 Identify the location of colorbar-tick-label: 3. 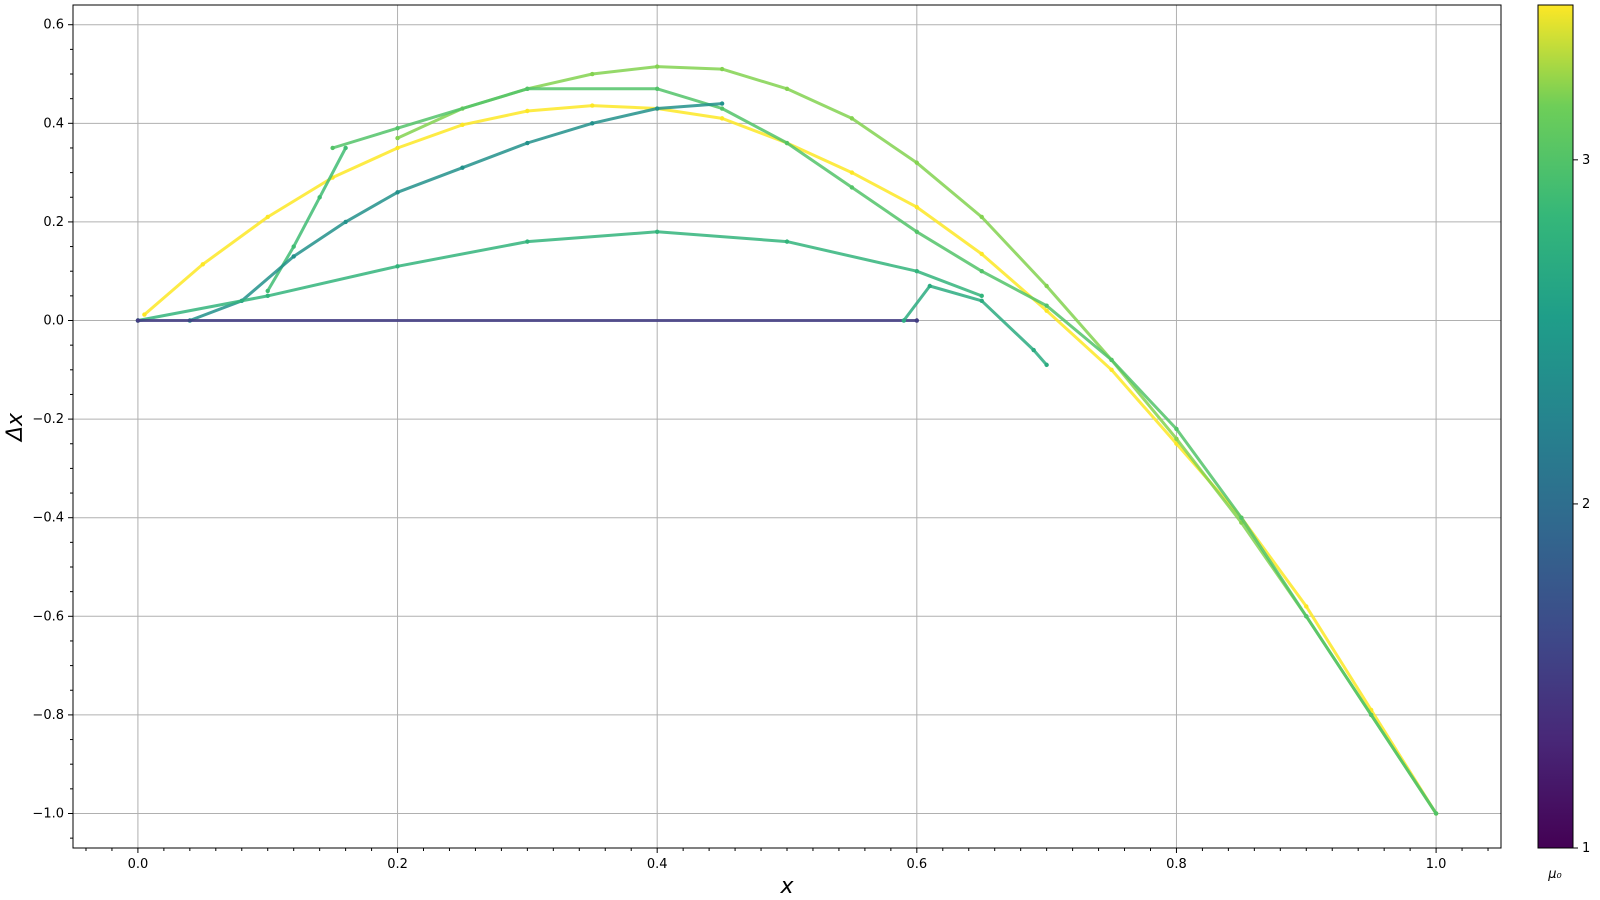
(1586, 160).